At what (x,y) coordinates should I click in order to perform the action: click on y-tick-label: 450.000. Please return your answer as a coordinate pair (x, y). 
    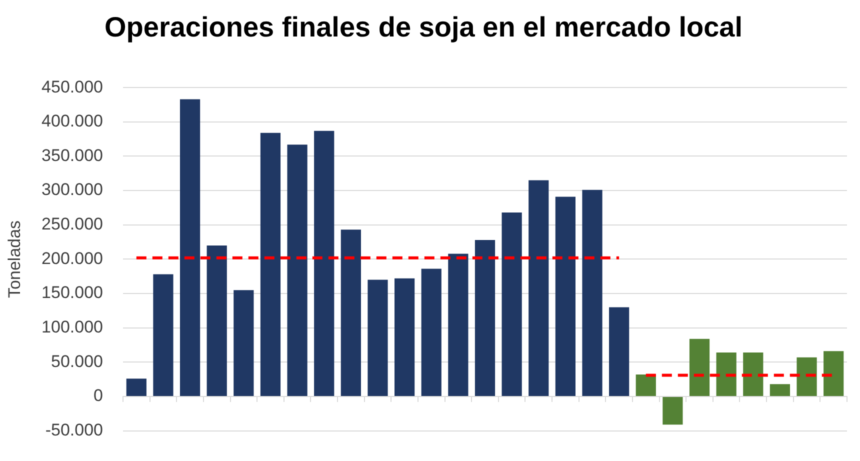
    Looking at the image, I should click on (72, 86).